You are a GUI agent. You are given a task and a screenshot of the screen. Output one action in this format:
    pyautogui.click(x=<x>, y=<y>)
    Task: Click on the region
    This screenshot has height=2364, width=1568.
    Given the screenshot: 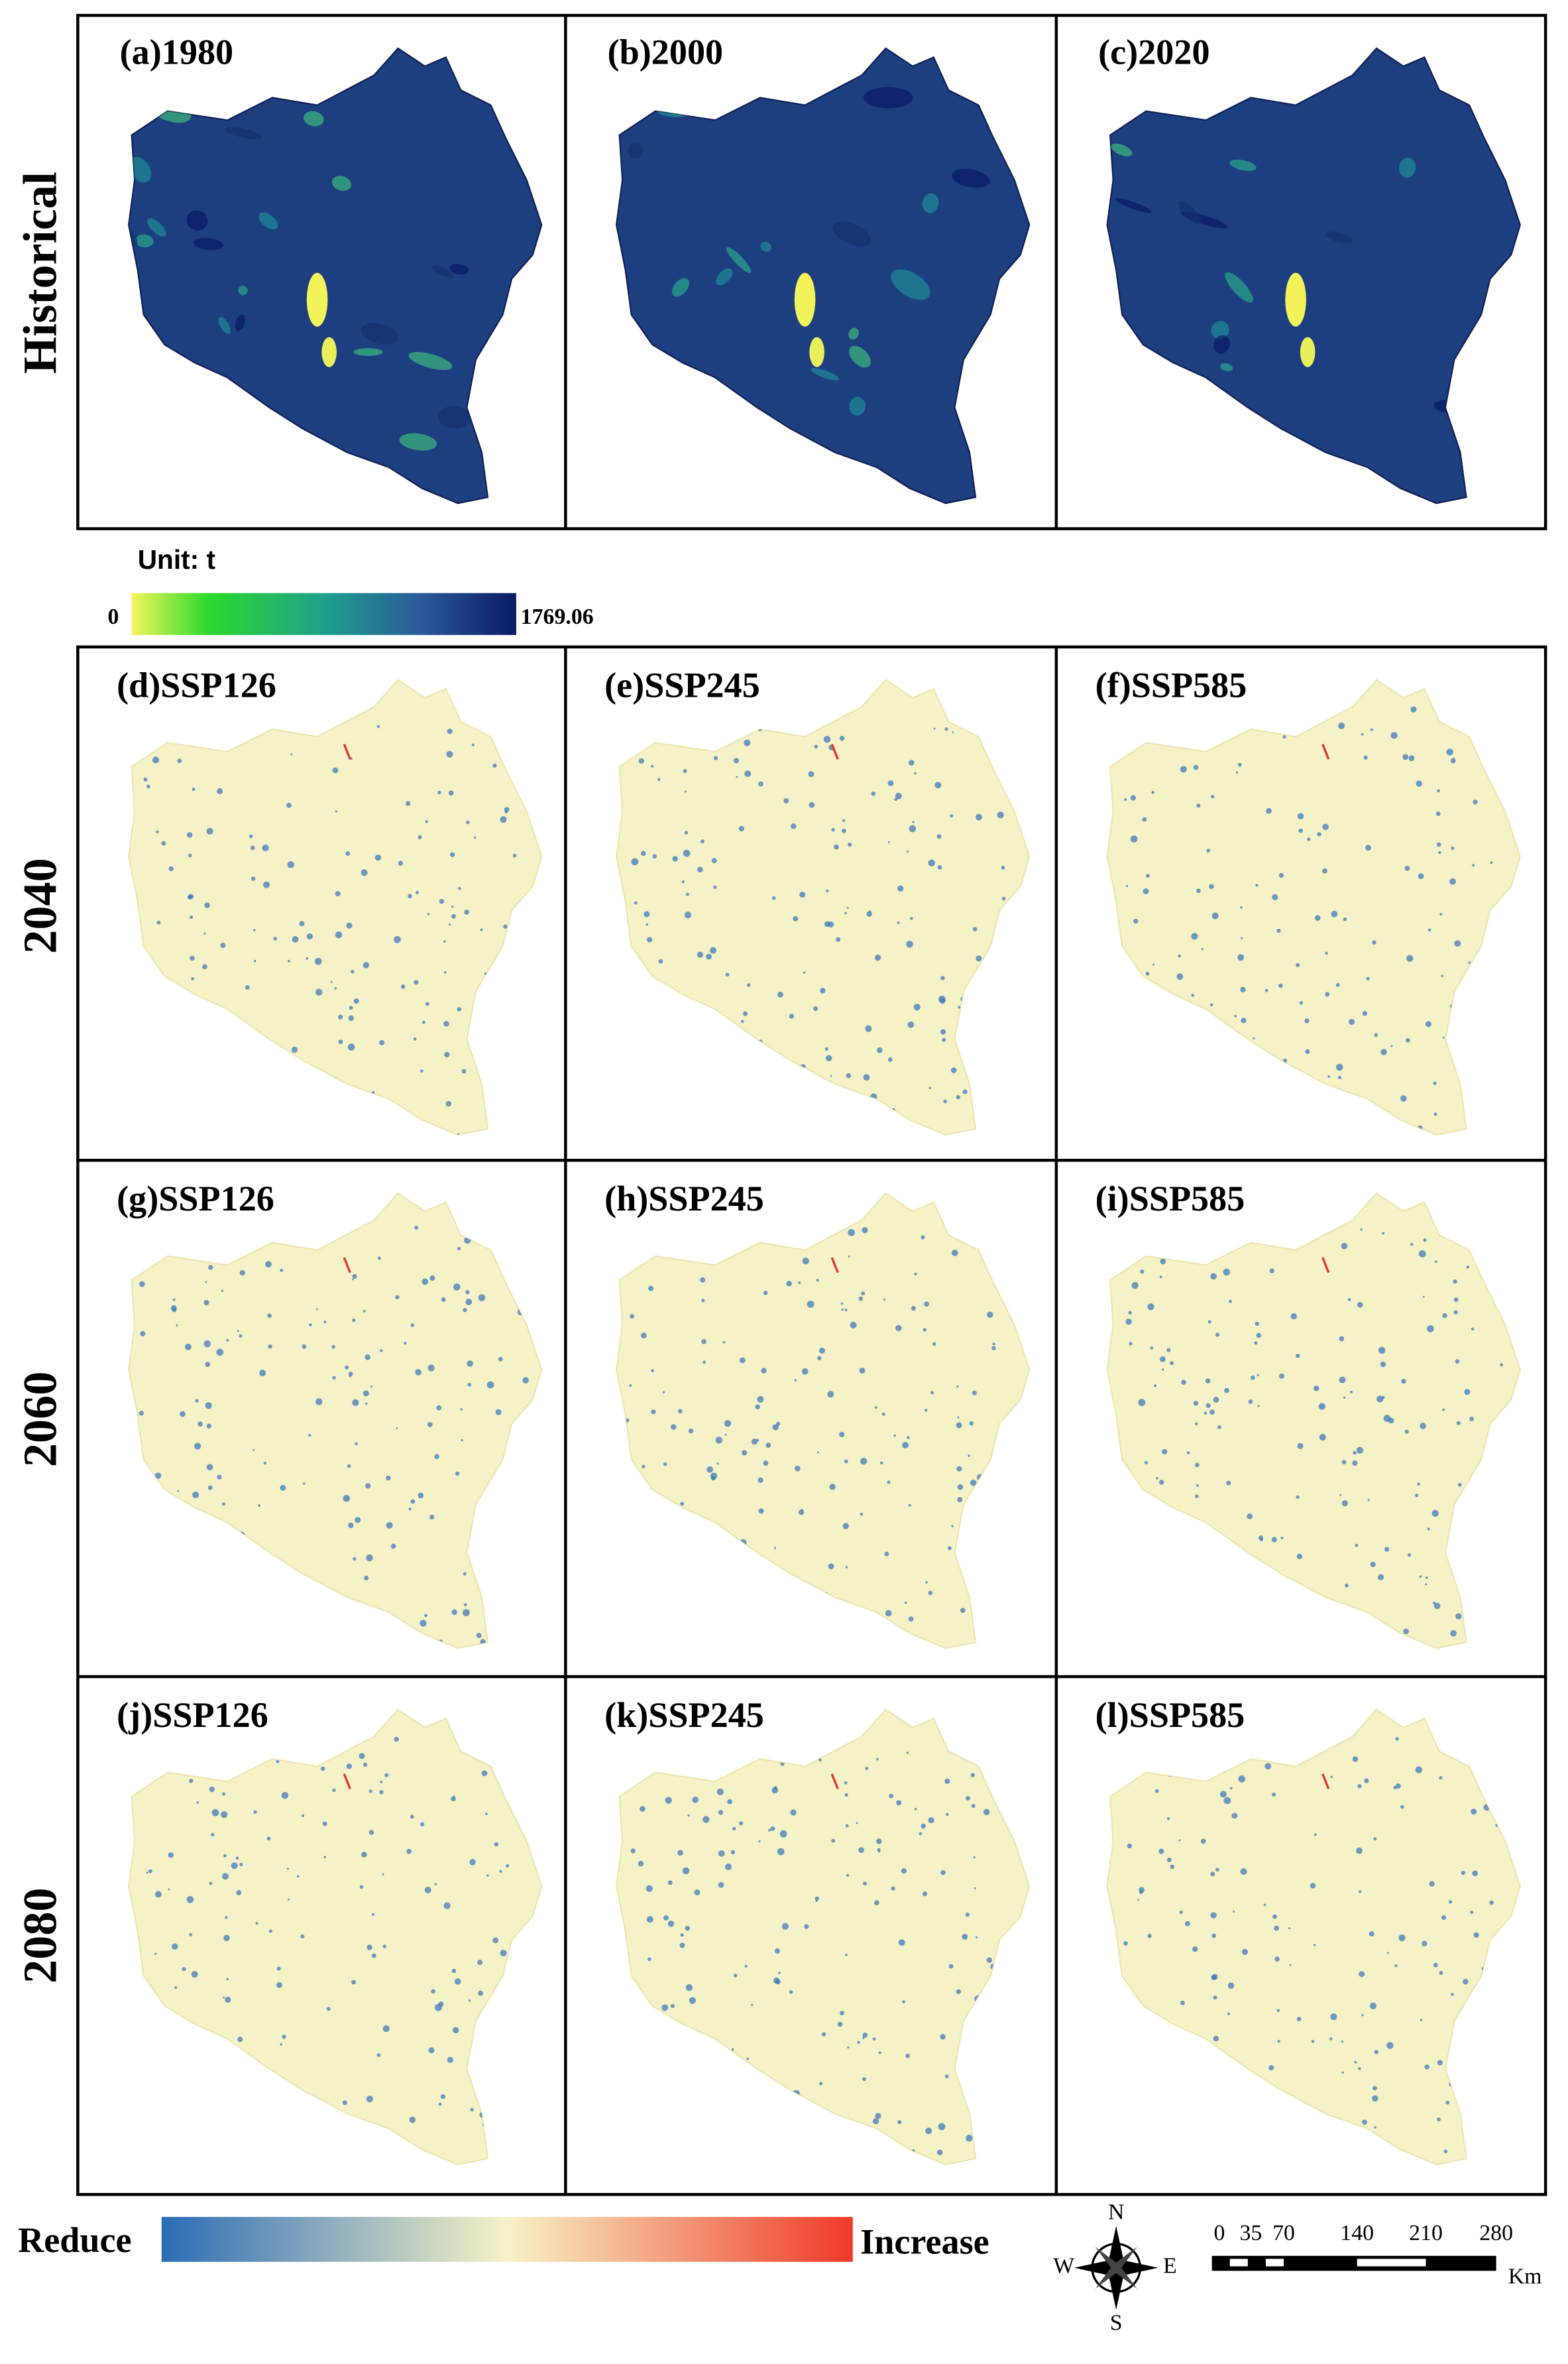 What is the action you would take?
    pyautogui.click(x=1313, y=908)
    